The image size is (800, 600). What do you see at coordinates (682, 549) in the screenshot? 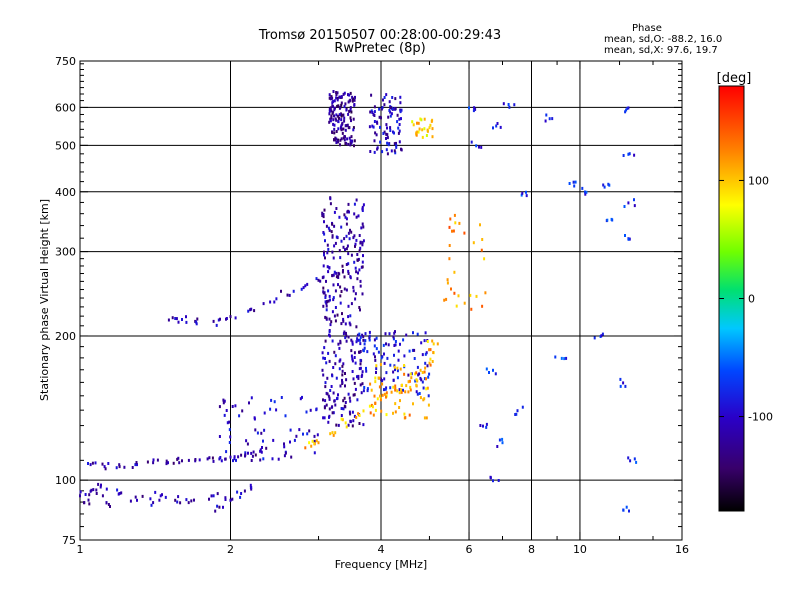
I see `x-tick-label: 16` at bounding box center [682, 549].